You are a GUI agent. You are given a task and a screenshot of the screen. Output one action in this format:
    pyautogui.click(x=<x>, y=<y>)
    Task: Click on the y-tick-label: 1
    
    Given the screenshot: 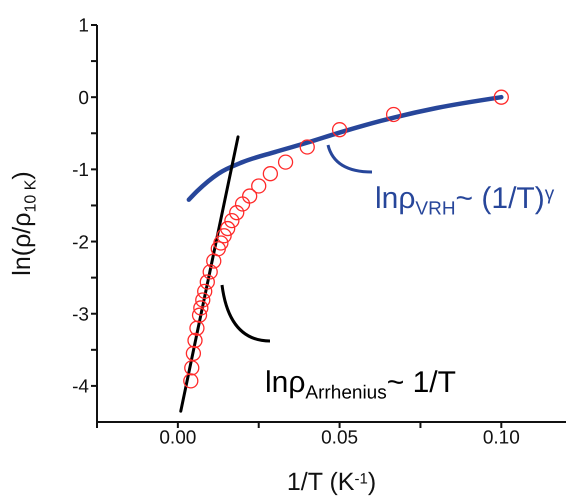 What is the action you would take?
    pyautogui.click(x=83, y=26)
    